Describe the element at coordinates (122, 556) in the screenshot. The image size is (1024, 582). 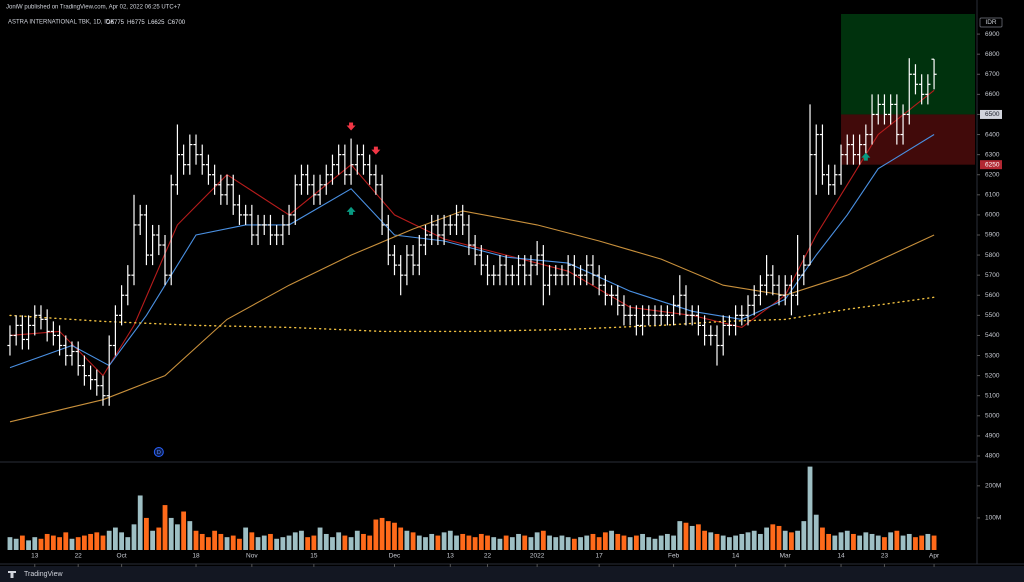
I see `x-tick-label: Oct` at that location.